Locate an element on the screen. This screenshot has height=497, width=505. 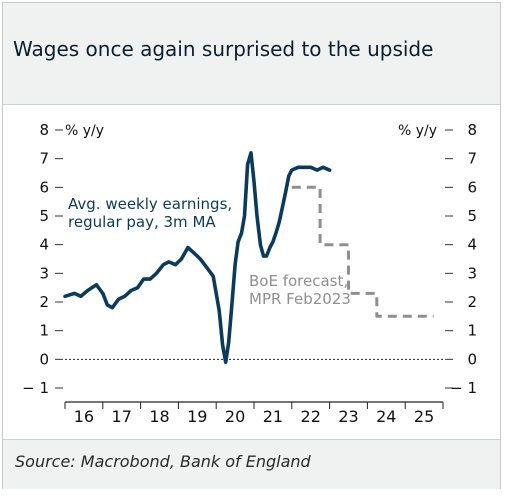
boe-forecast-annotation-line: MPR Feb2023 is located at coordinates (300, 299).